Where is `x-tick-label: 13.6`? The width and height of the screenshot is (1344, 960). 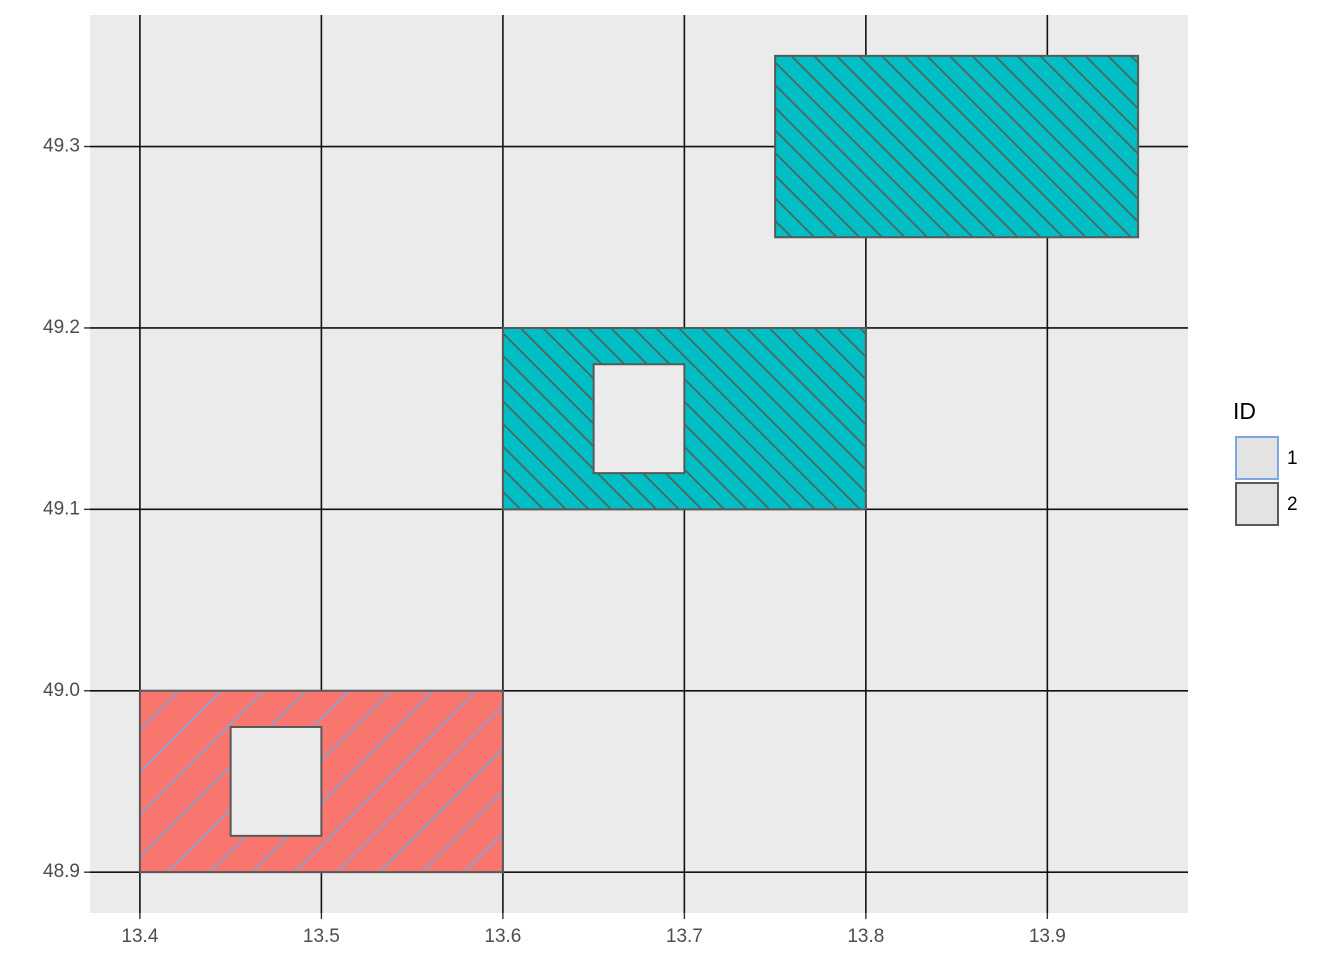 x-tick-label: 13.6 is located at coordinates (502, 936).